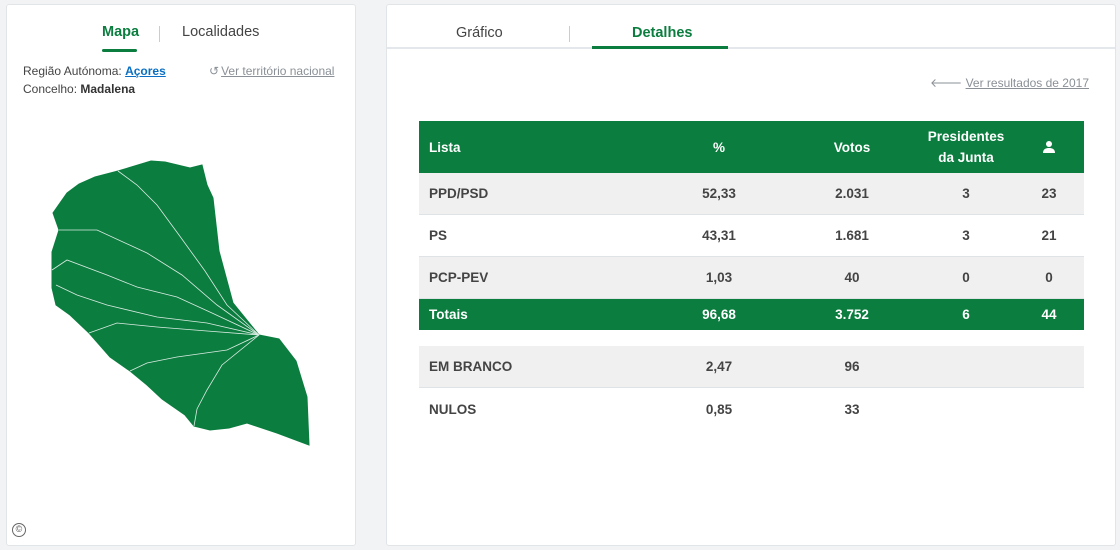 This screenshot has height=550, width=1120. I want to click on tab-baseline, so click(751, 48).